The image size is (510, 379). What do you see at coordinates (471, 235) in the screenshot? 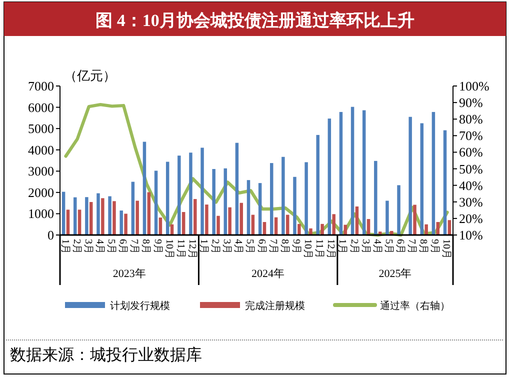
I see `y2-tick-label: 10%` at bounding box center [471, 235].